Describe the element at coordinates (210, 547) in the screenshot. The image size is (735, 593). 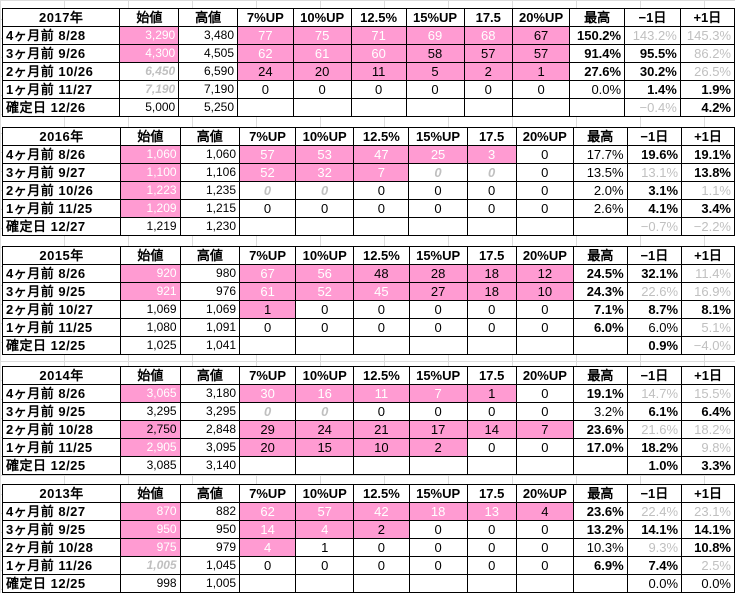
I see `cell-high: 979` at that location.